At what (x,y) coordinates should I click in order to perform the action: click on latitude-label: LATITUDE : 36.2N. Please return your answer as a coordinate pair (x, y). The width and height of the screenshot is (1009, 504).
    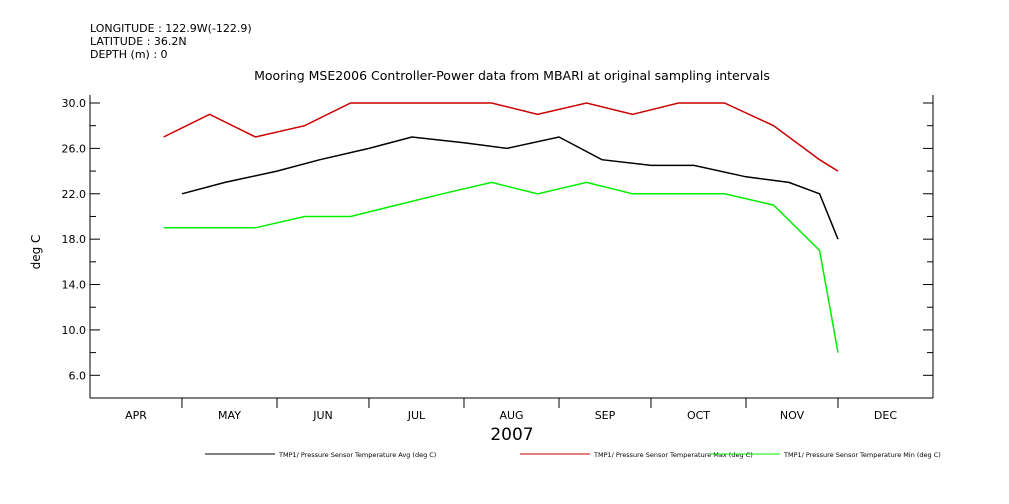
    Looking at the image, I should click on (138, 41).